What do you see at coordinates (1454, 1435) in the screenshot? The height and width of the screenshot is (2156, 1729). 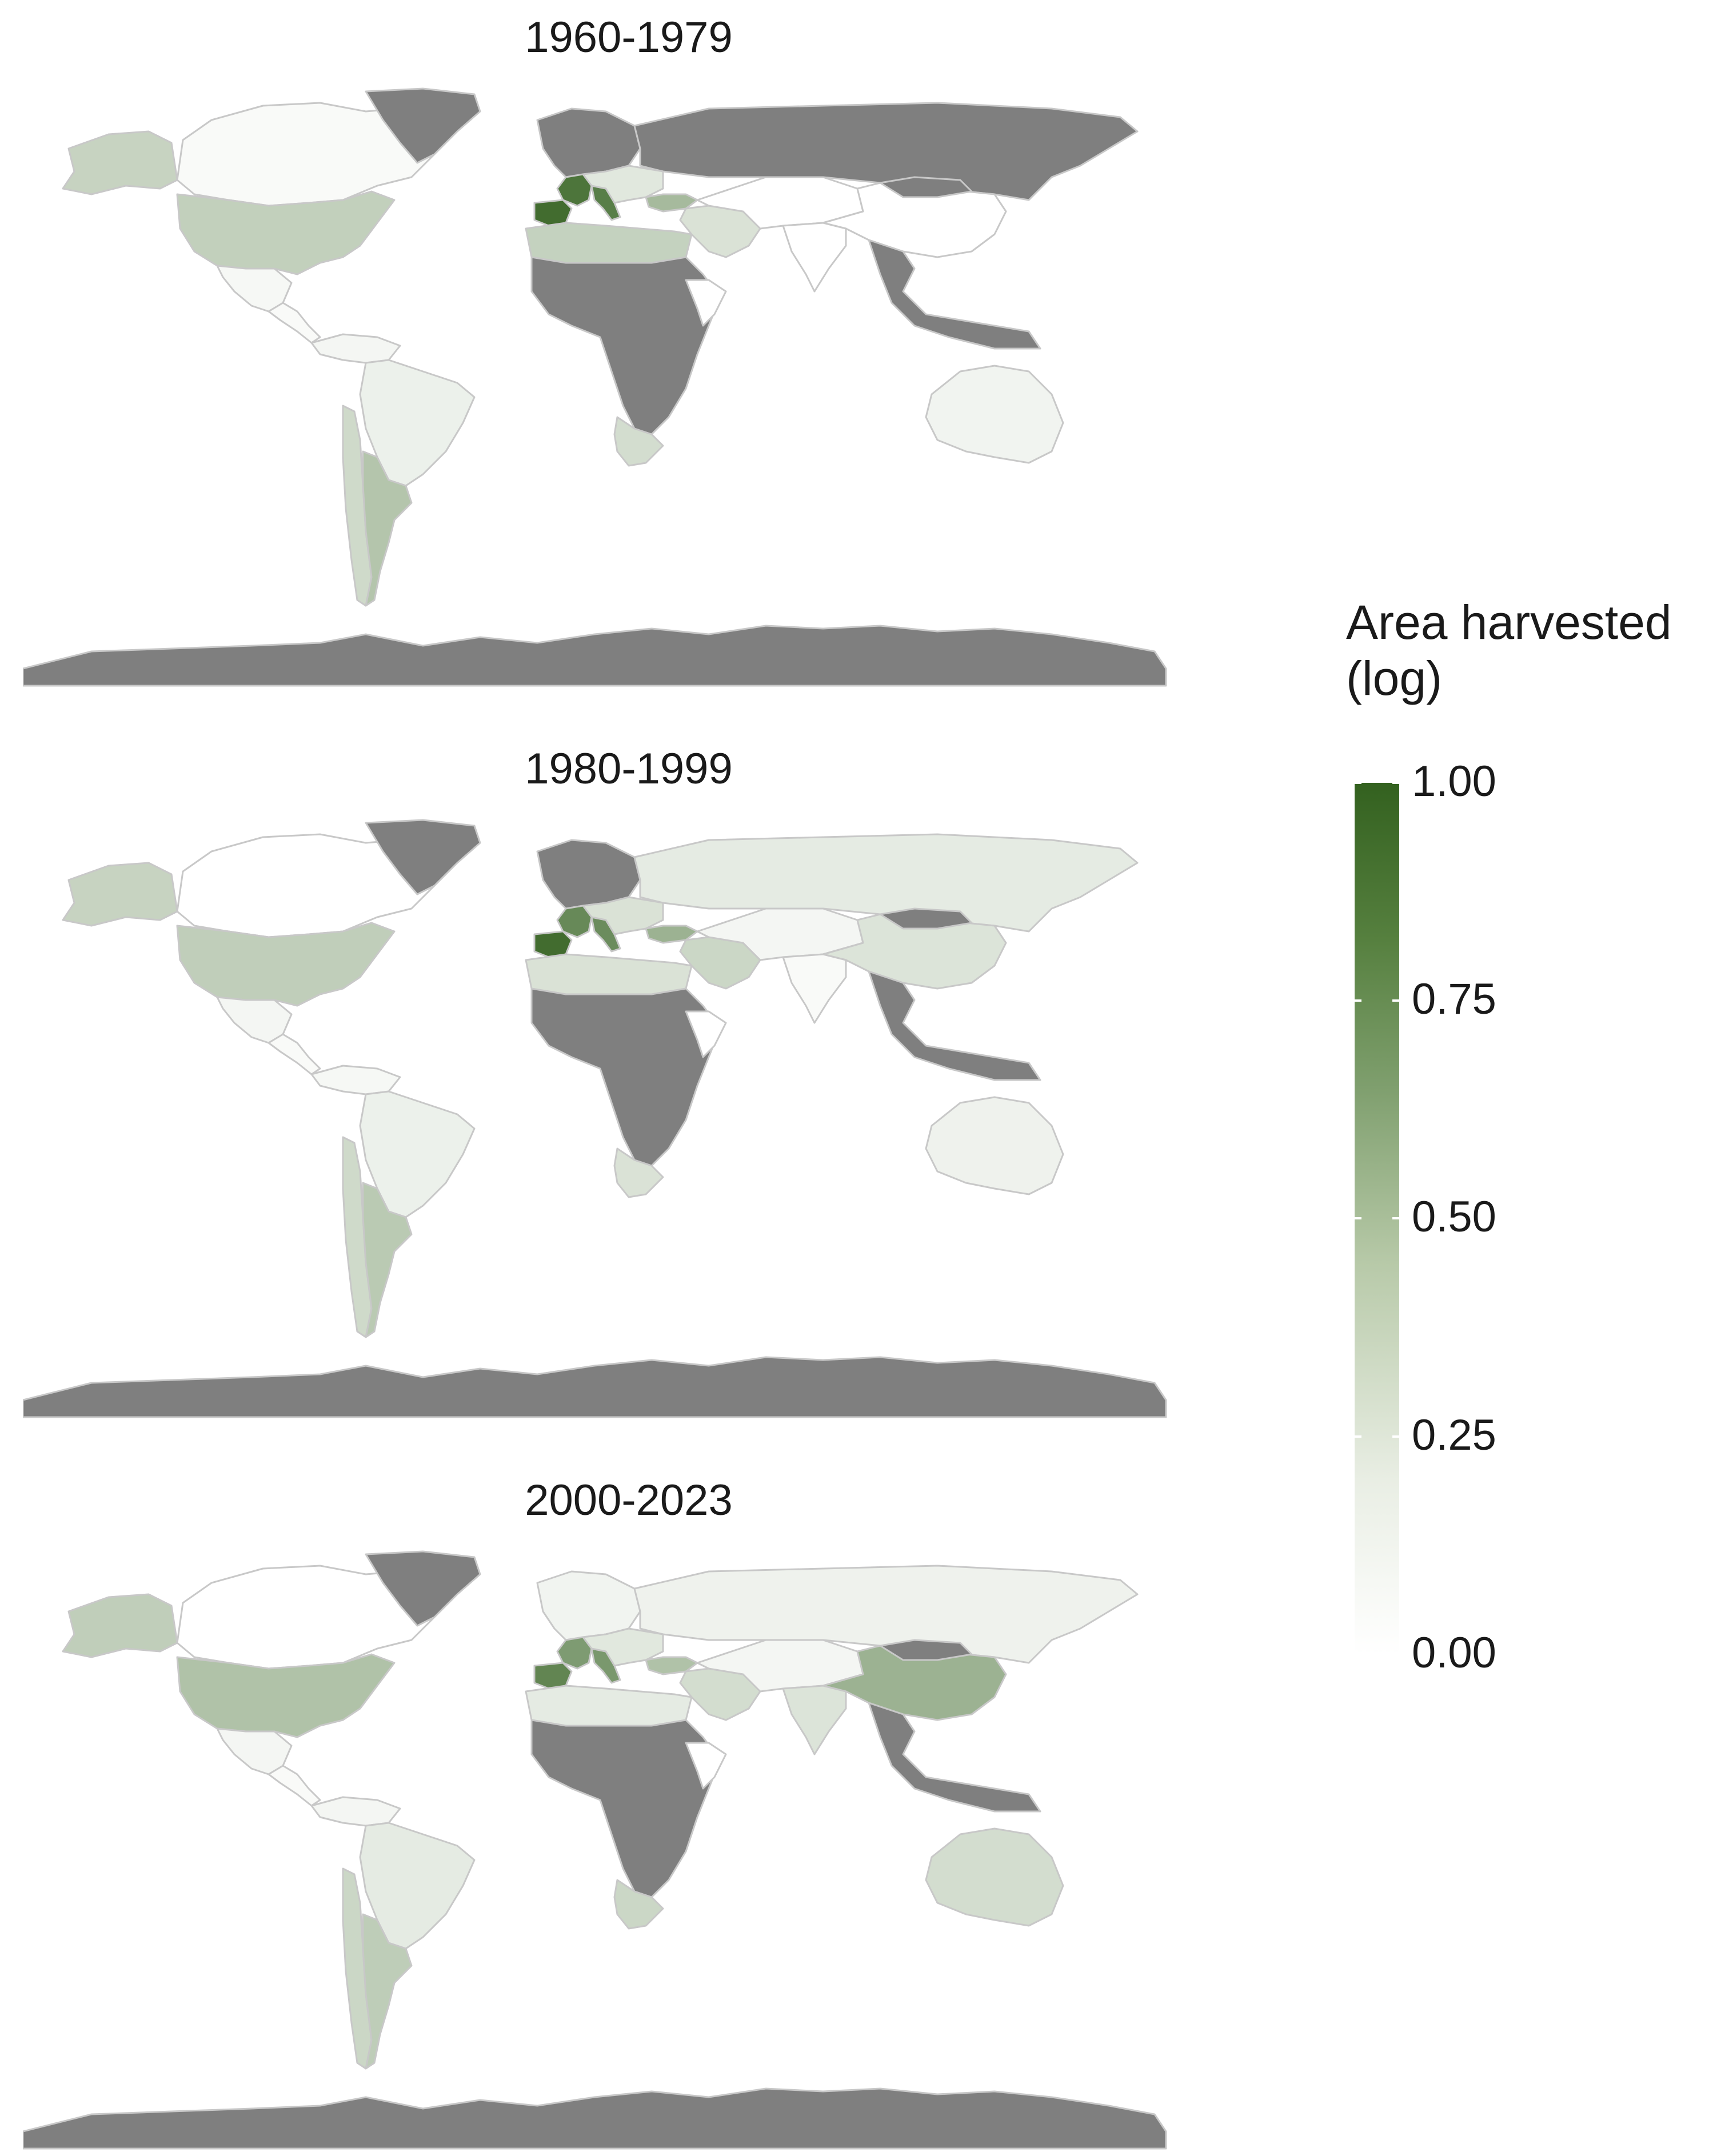 I see `legend-tick-label: 0.25` at bounding box center [1454, 1435].